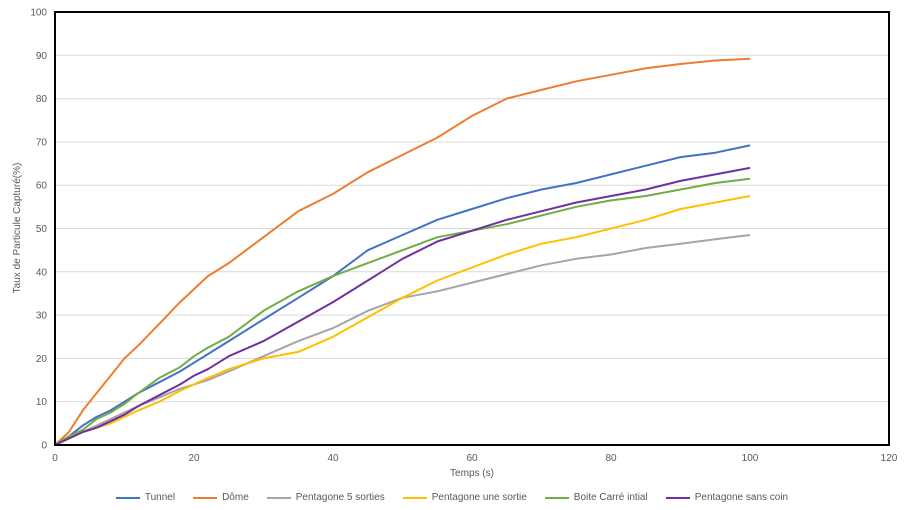 The width and height of the screenshot is (904, 510). What do you see at coordinates (611, 458) in the screenshot?
I see `x-tick-label: 80` at bounding box center [611, 458].